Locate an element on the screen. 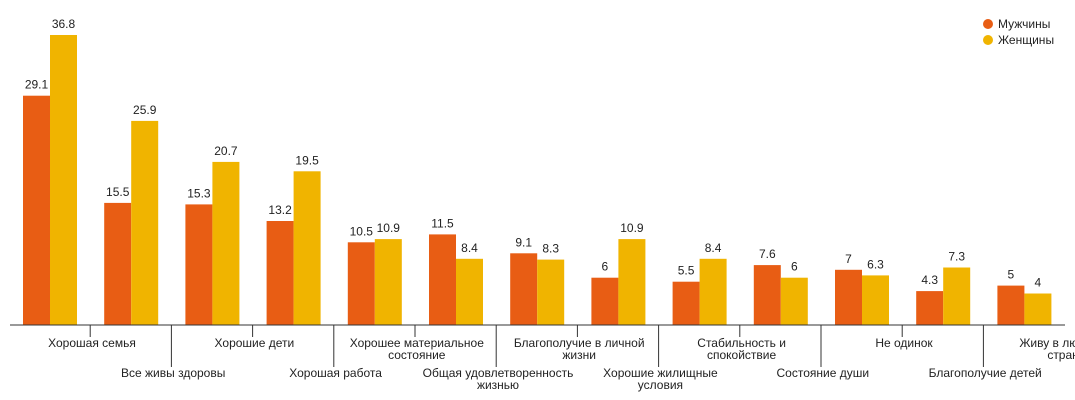 The height and width of the screenshot is (400, 1075). legend: Мужчины Женщины is located at coordinates (1018, 32).